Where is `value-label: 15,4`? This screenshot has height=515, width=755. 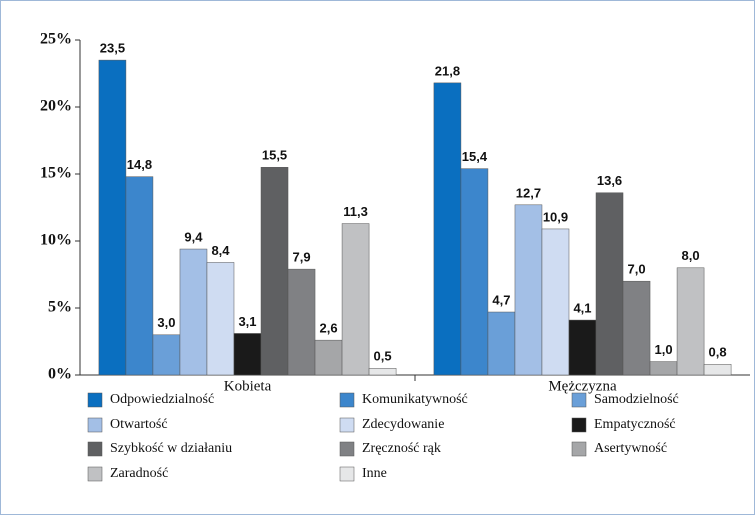
value-label: 15,4 is located at coordinates (475, 156).